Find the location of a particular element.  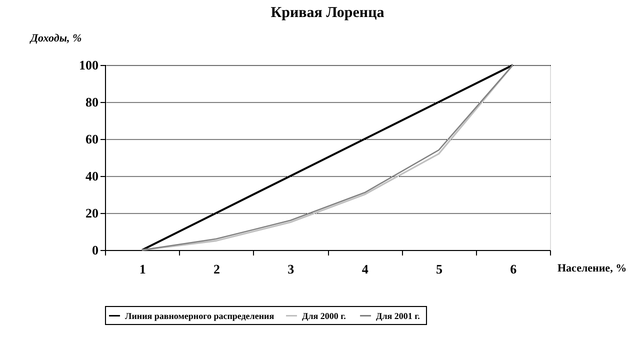

x-tick-label: 5 is located at coordinates (439, 269).